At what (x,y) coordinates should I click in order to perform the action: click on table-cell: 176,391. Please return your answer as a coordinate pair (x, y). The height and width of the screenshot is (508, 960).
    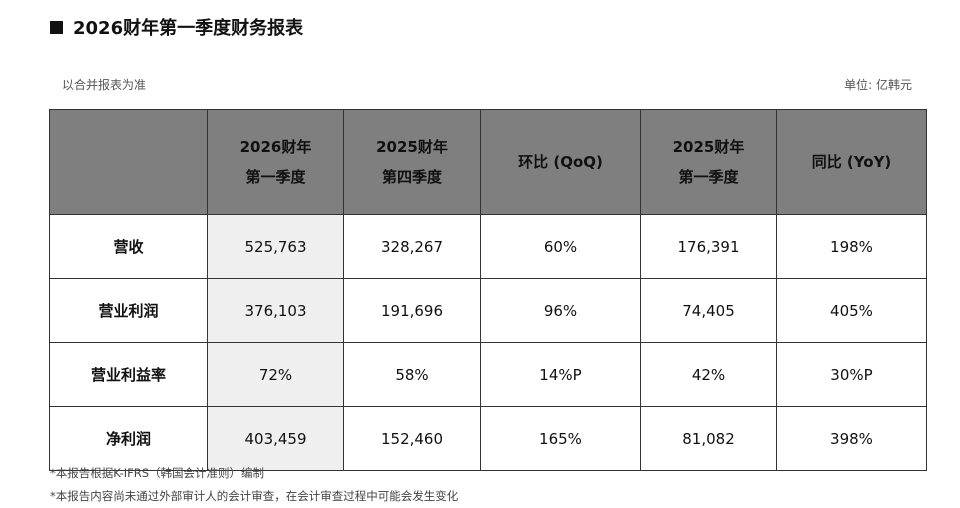
    Looking at the image, I should click on (708, 246).